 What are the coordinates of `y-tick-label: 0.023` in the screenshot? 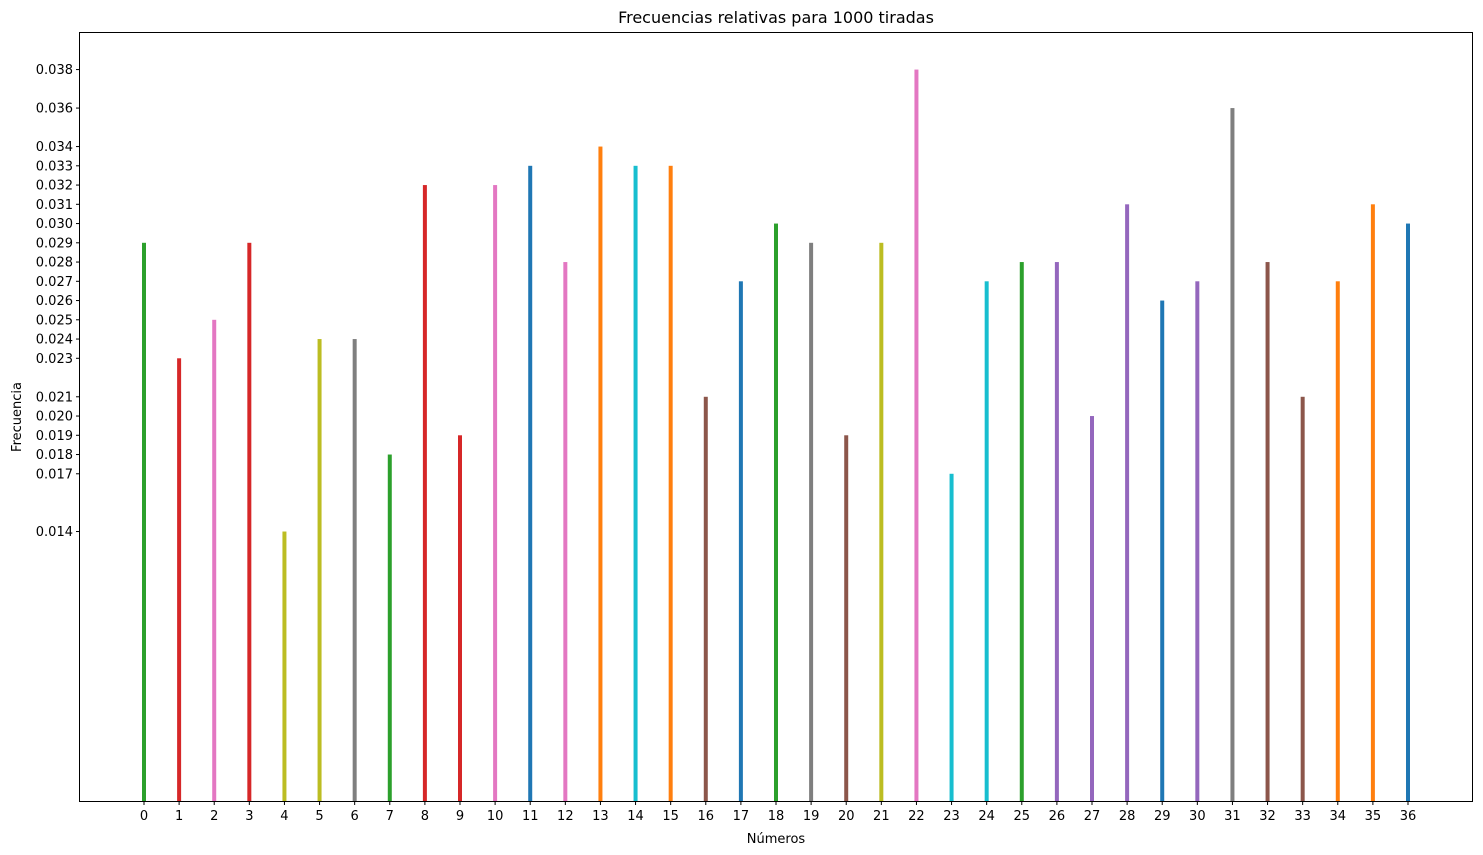 It's located at (54, 359).